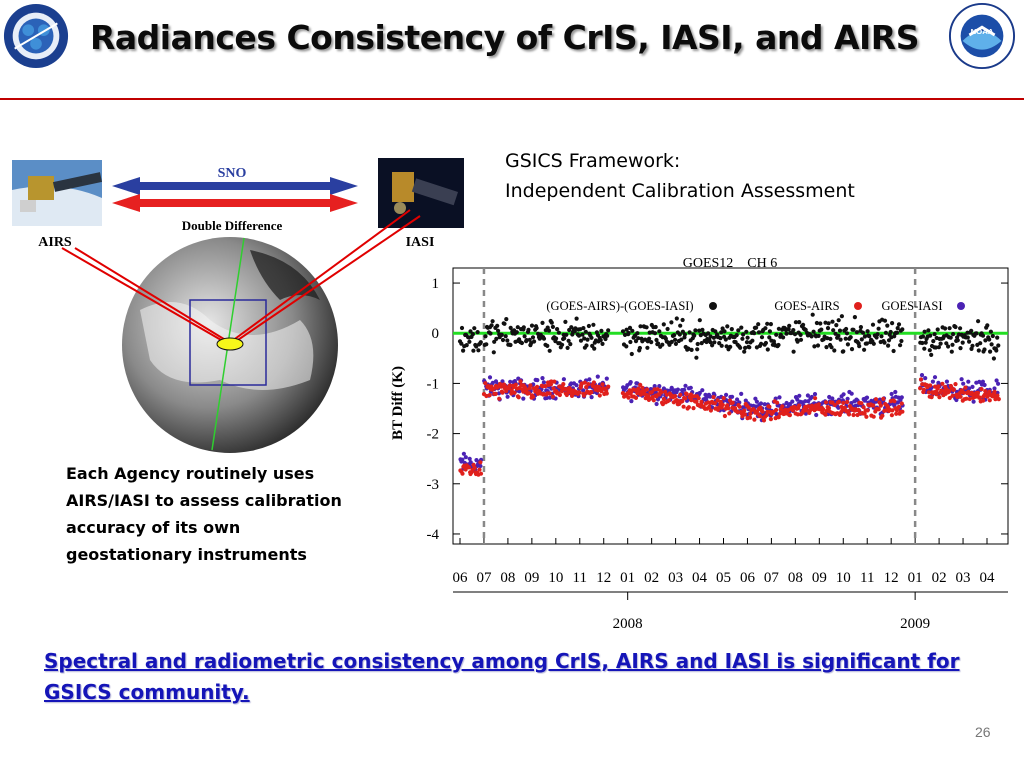 This screenshot has width=1024, height=768. I want to click on double-difference-label: Double Difference, so click(232, 225).